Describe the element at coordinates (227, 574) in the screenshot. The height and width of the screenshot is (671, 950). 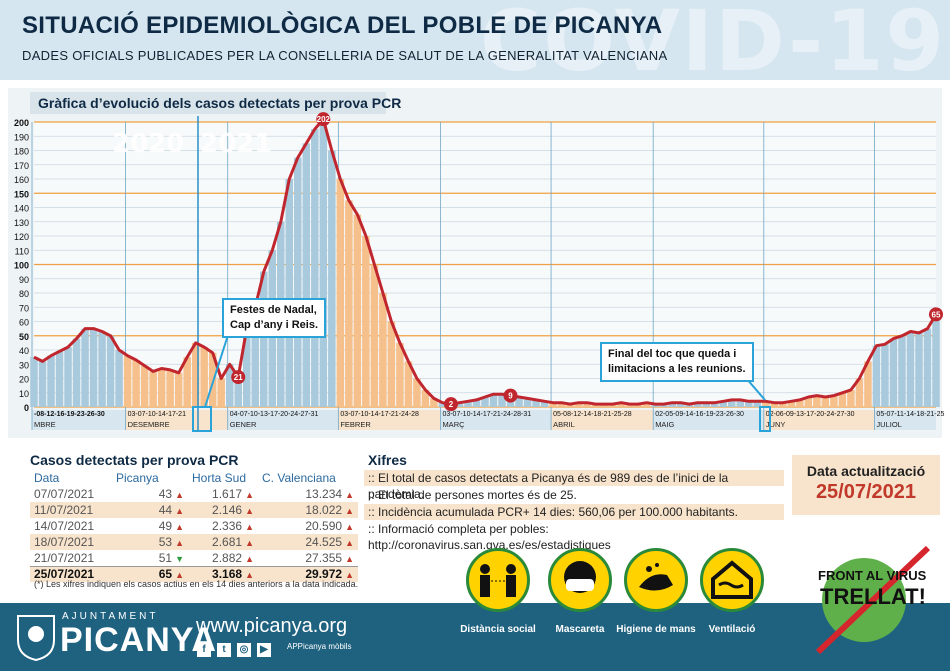
I see `row-horta: 3.168` at that location.